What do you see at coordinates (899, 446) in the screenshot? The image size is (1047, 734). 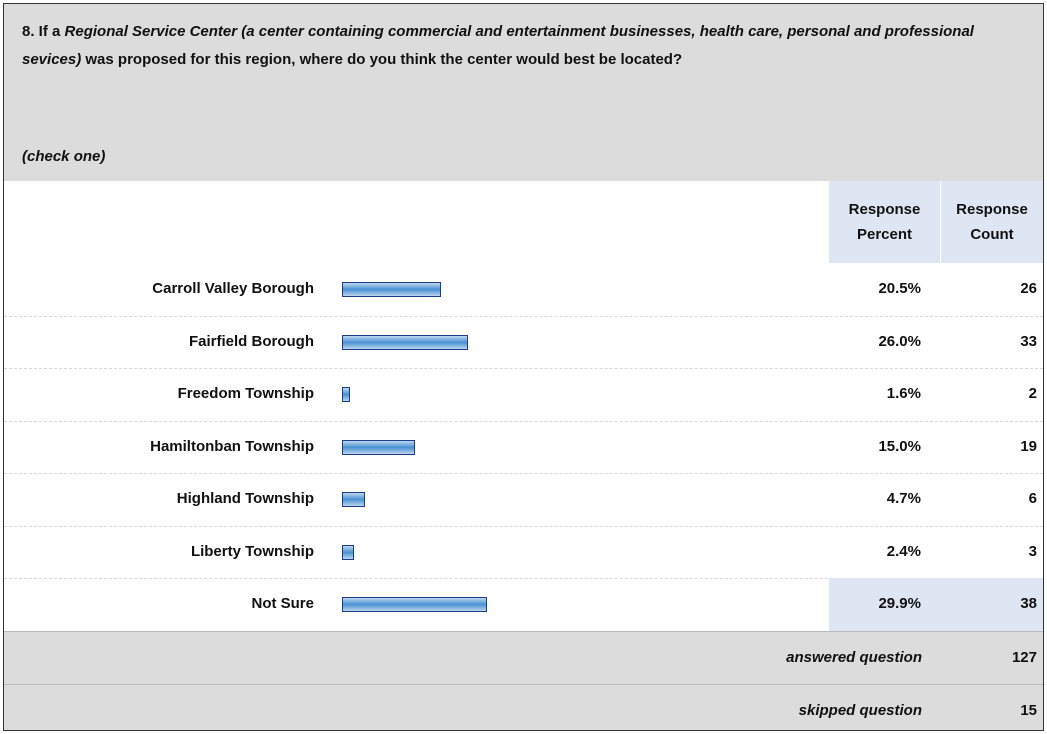 I see `percent: 15.0%` at bounding box center [899, 446].